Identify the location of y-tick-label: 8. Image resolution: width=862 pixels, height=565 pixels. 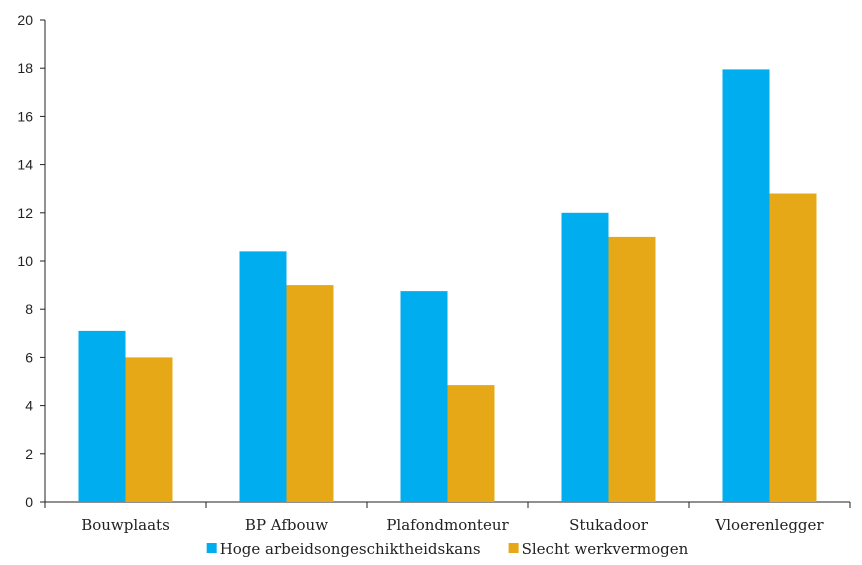
(29, 309).